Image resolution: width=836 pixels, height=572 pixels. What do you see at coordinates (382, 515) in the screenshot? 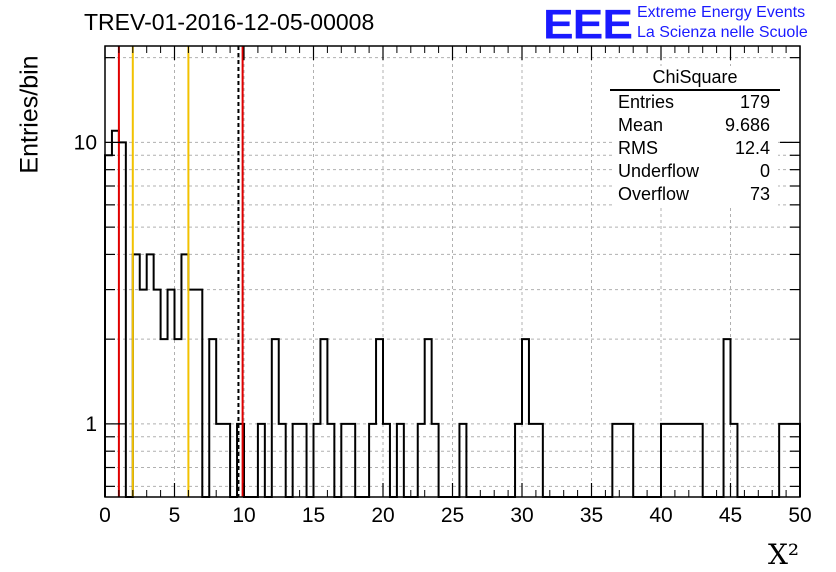
I see `x-tick-label: 20` at bounding box center [382, 515].